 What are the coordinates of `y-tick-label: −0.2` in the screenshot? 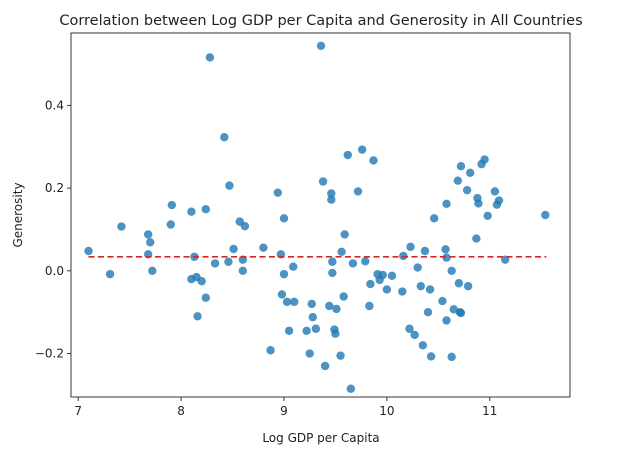 It's located at (49, 354).